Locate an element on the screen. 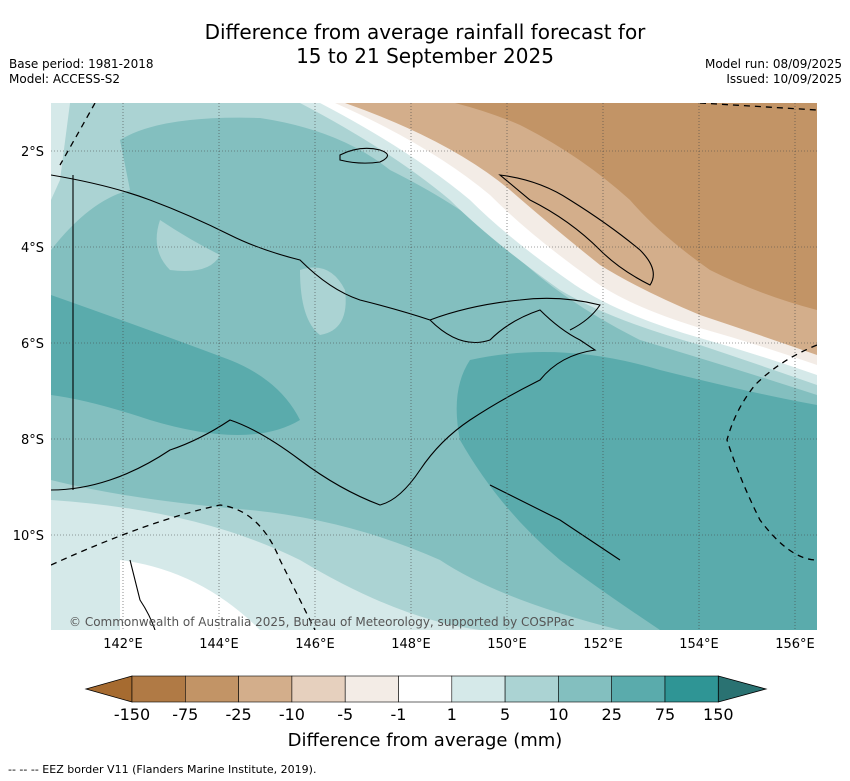 The image size is (850, 781). band-white-south is located at coordinates (190, 595).